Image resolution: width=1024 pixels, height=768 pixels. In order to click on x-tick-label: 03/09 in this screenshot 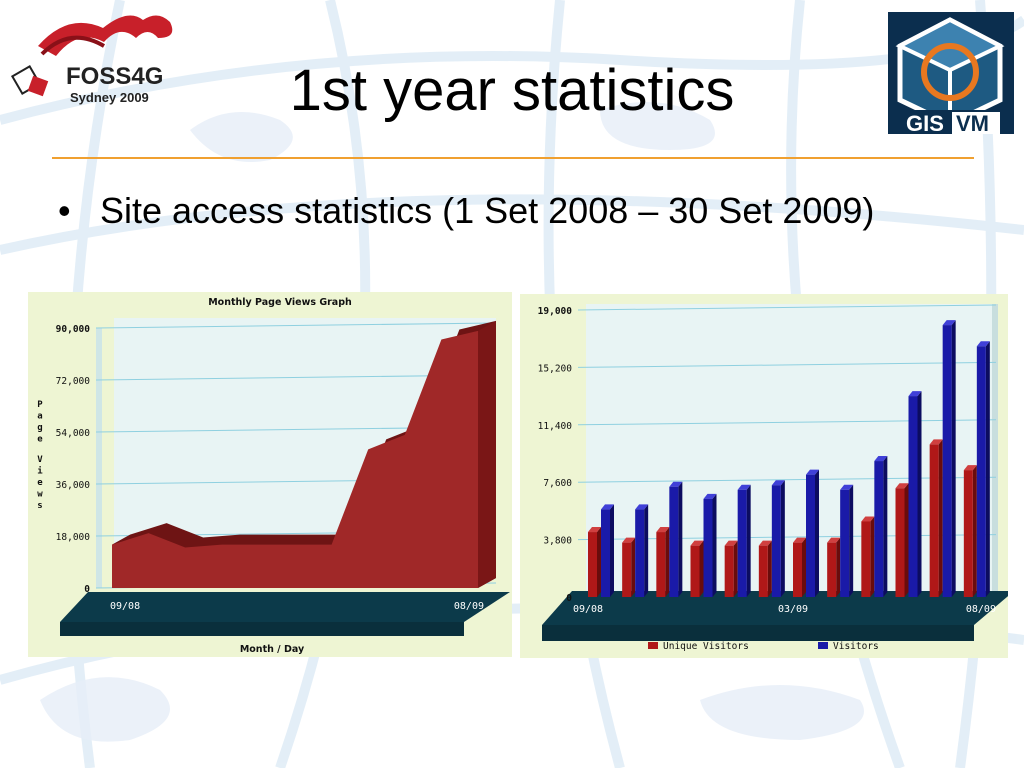, I will do `click(793, 609)`.